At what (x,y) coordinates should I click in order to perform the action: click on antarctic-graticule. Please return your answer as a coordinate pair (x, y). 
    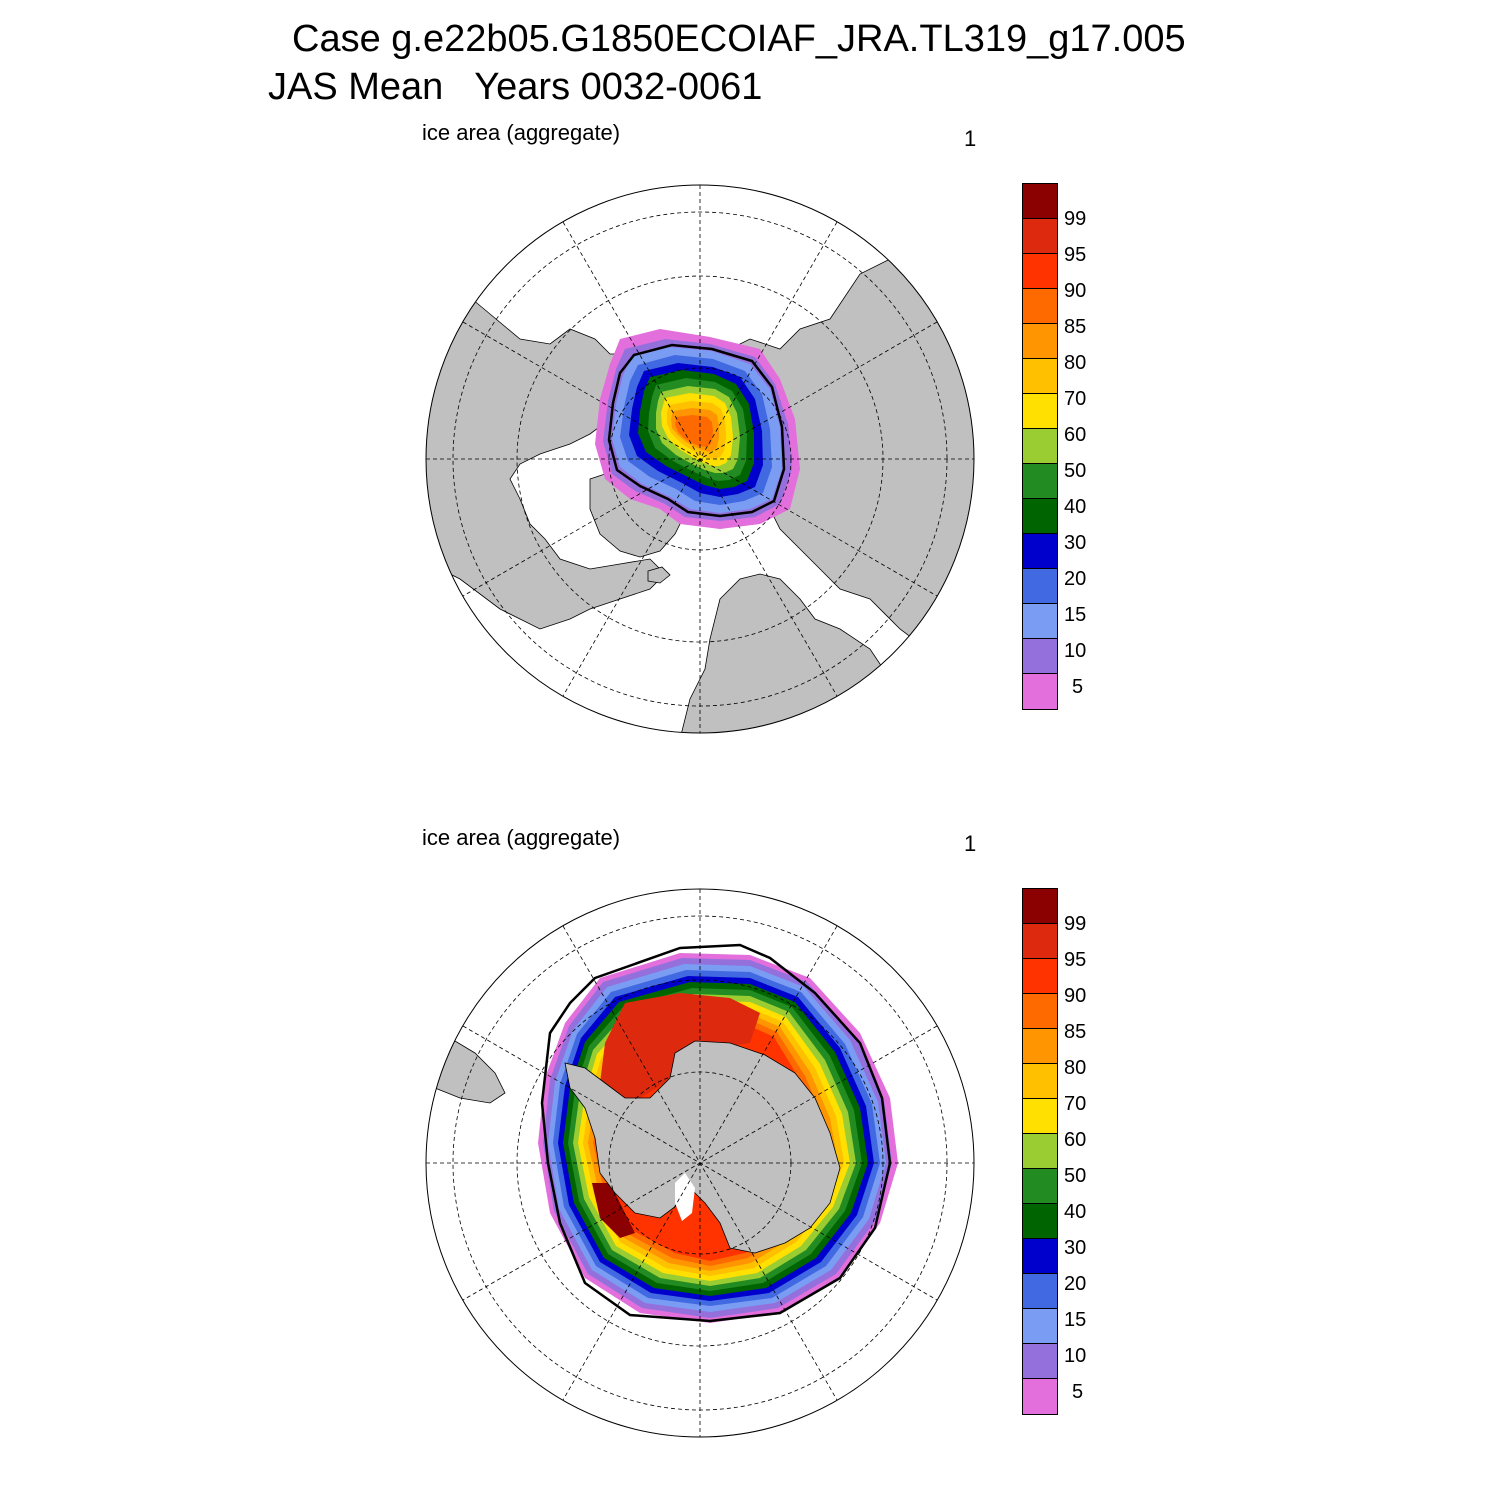
    Looking at the image, I should click on (700, 1163).